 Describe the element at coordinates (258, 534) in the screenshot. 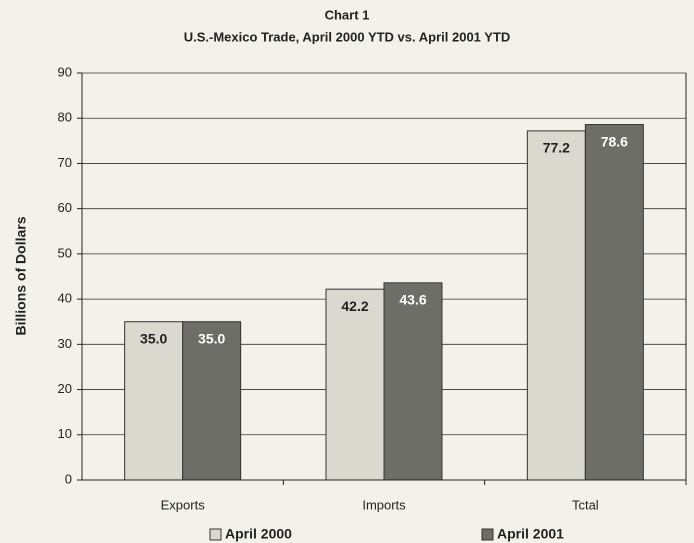

I see `legend-label: April 2000` at that location.